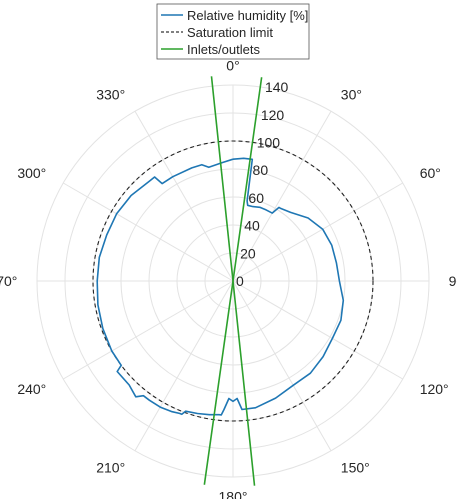 The height and width of the screenshot is (504, 457). I want to click on theta-tick-label: 240°, so click(31, 389).